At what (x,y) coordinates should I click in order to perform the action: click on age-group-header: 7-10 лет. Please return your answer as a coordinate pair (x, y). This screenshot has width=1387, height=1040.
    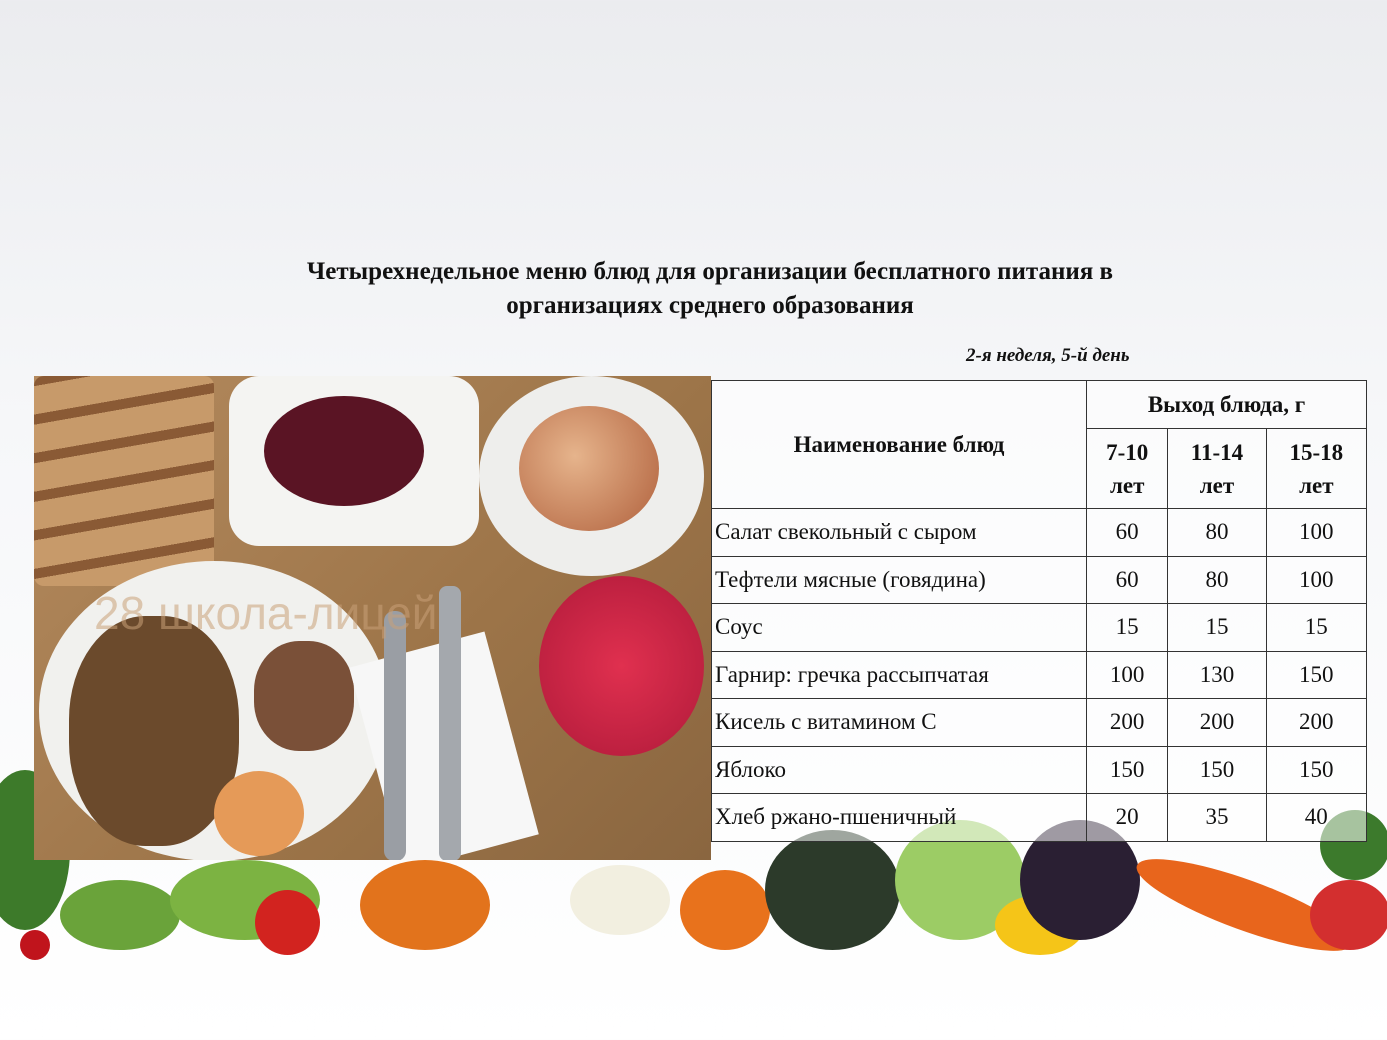
    Looking at the image, I should click on (1127, 468).